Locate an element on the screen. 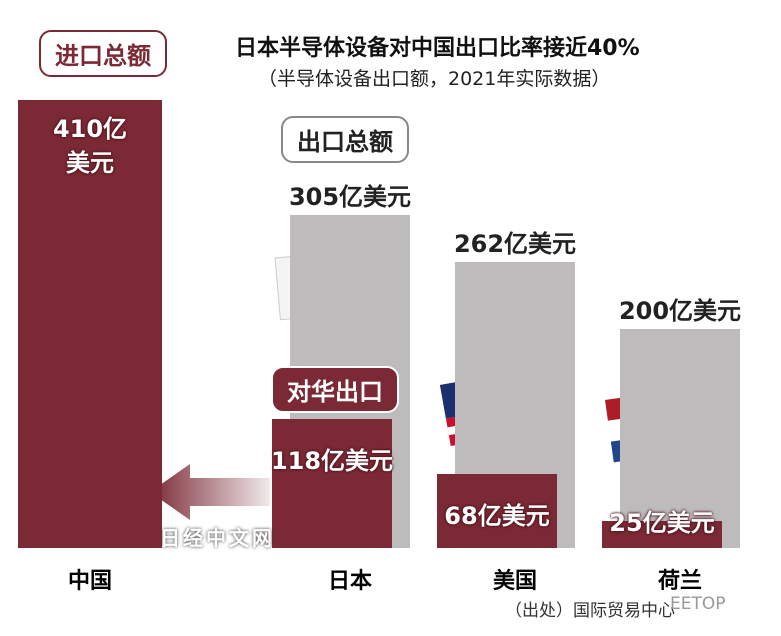 This screenshot has width=781, height=636. arrow is located at coordinates (210, 492).